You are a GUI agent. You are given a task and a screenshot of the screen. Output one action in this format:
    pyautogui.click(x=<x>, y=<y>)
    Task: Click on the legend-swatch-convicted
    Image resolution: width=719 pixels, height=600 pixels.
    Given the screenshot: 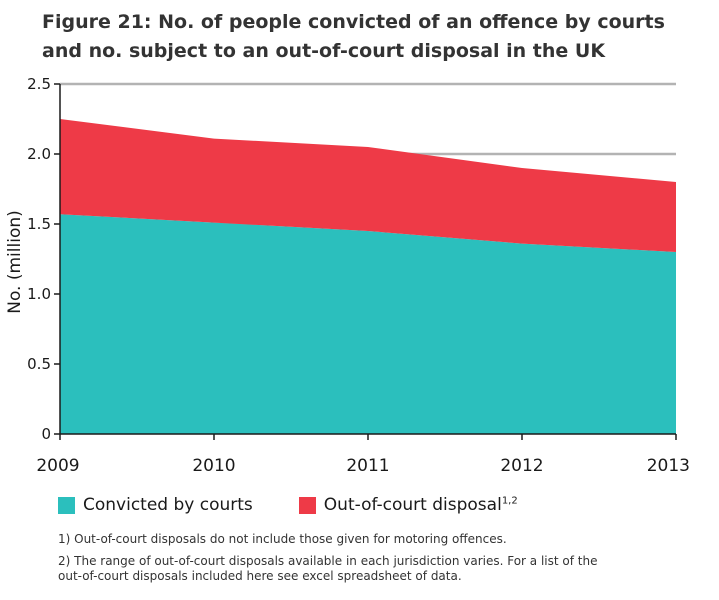 What is the action you would take?
    pyautogui.click(x=66, y=505)
    